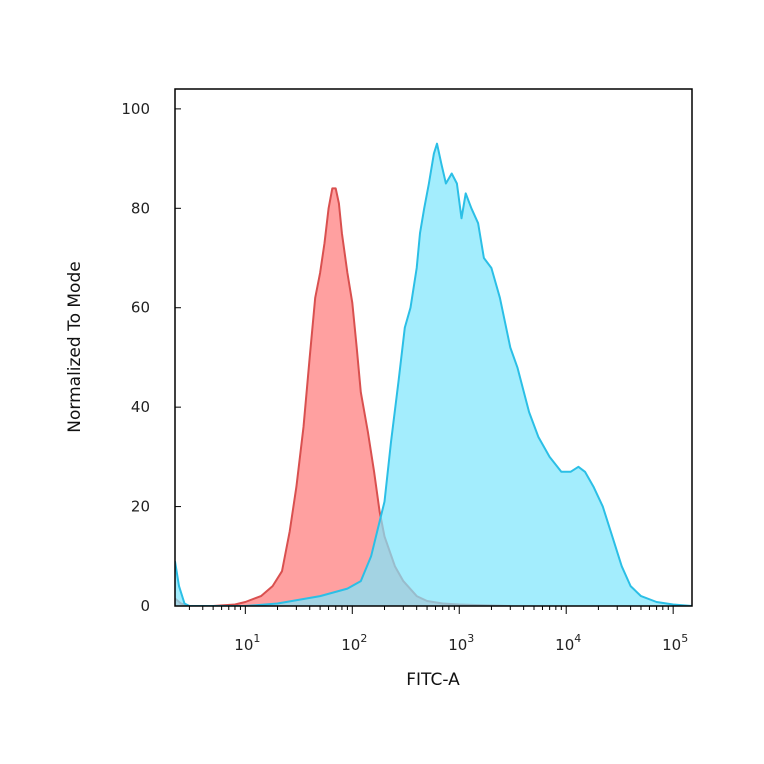  Describe the element at coordinates (140, 208) in the screenshot. I see `y-tick-label: 80` at that location.